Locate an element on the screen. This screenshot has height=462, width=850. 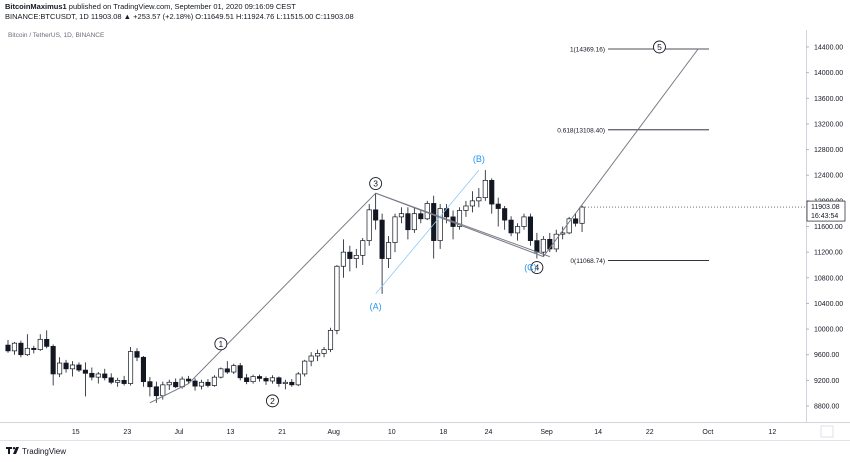
x-tick-label: 21 is located at coordinates (282, 432).